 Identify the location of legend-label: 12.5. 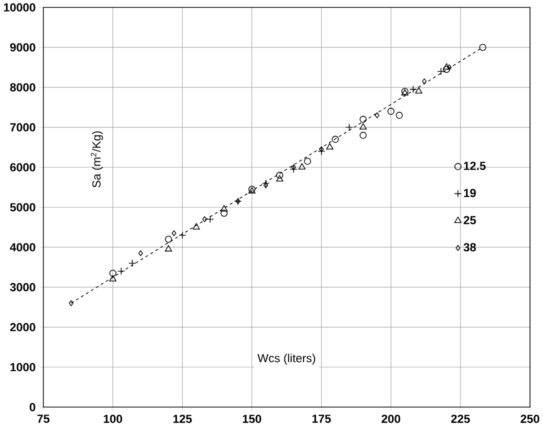
(475, 166).